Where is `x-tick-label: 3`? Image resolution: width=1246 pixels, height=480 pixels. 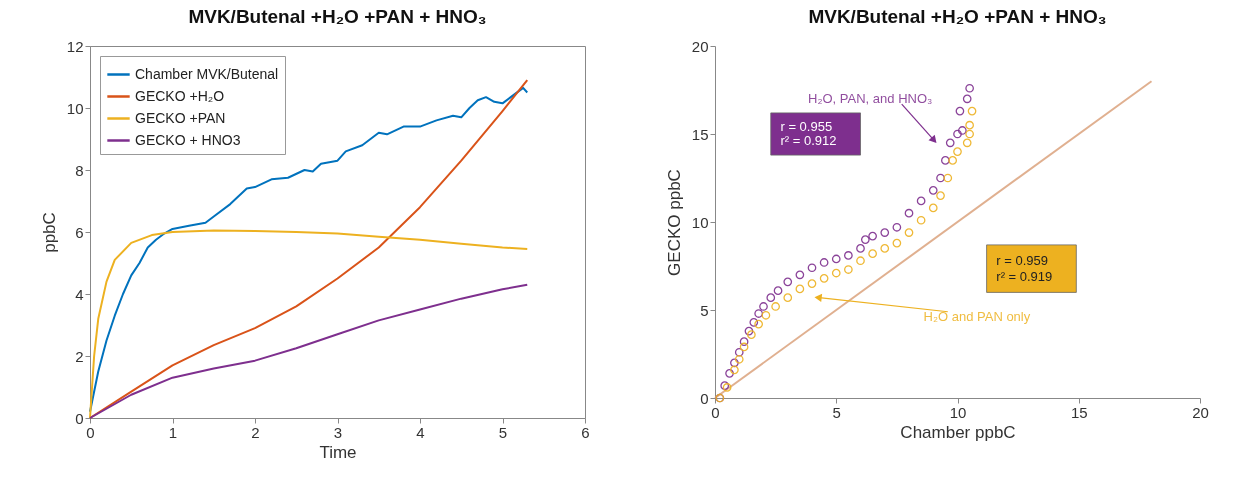
x-tick-label: 3 is located at coordinates (338, 432).